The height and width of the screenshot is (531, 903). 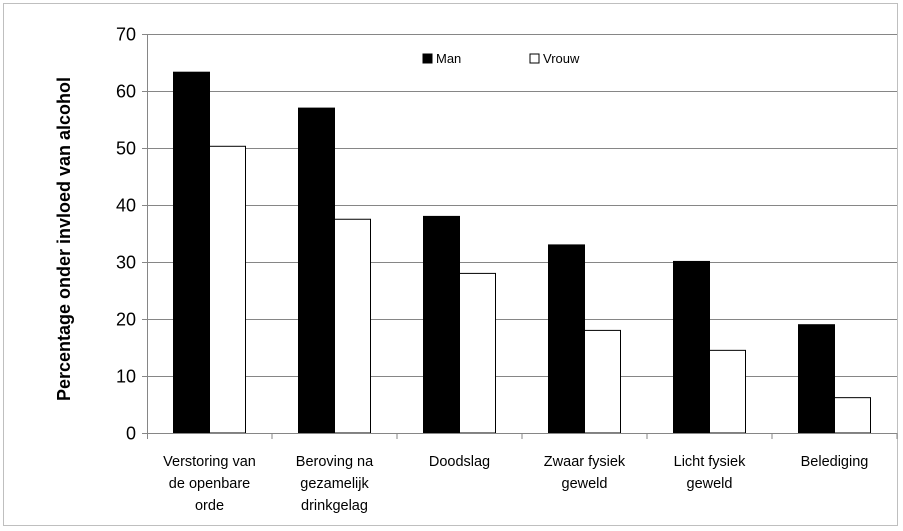 What do you see at coordinates (335, 462) in the screenshot?
I see `category-label: Beroving na` at bounding box center [335, 462].